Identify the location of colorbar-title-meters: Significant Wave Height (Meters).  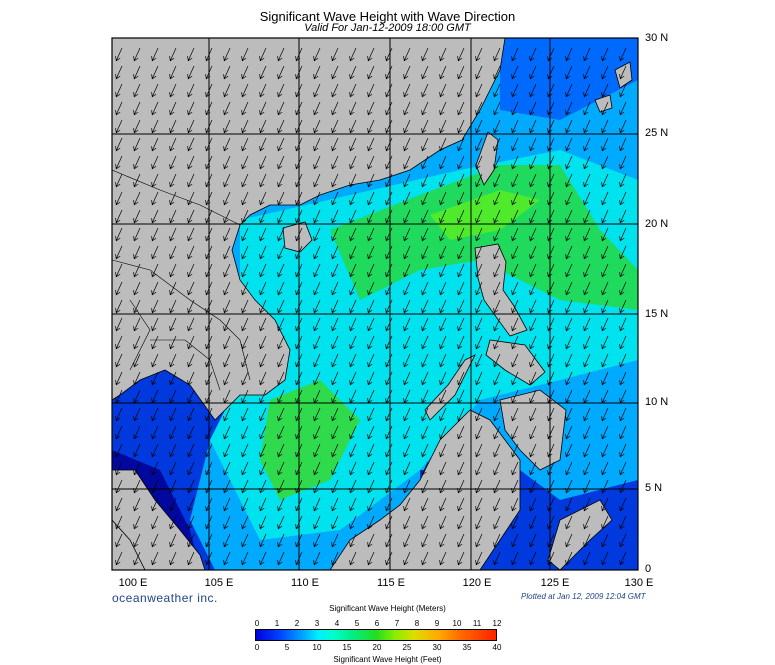
(387, 608).